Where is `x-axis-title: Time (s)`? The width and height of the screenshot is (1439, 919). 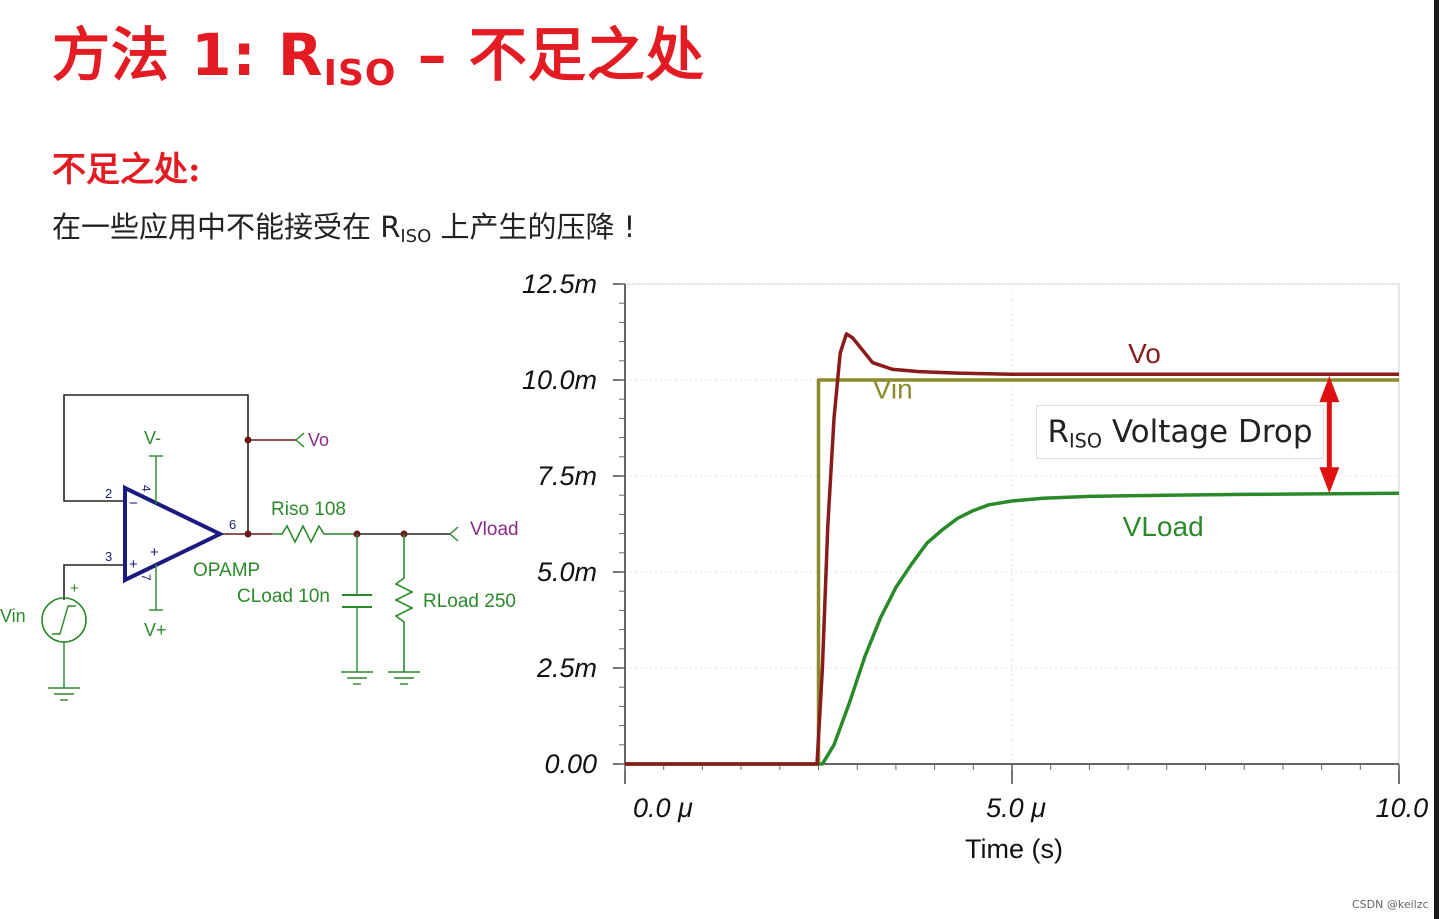
x-axis-title: Time (s) is located at coordinates (1014, 849).